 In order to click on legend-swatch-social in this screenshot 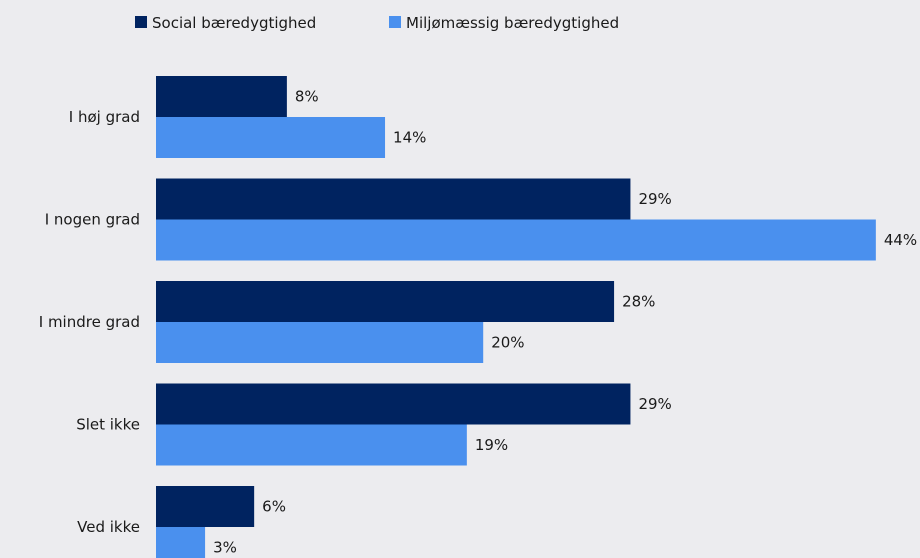, I will do `click(141, 22)`.